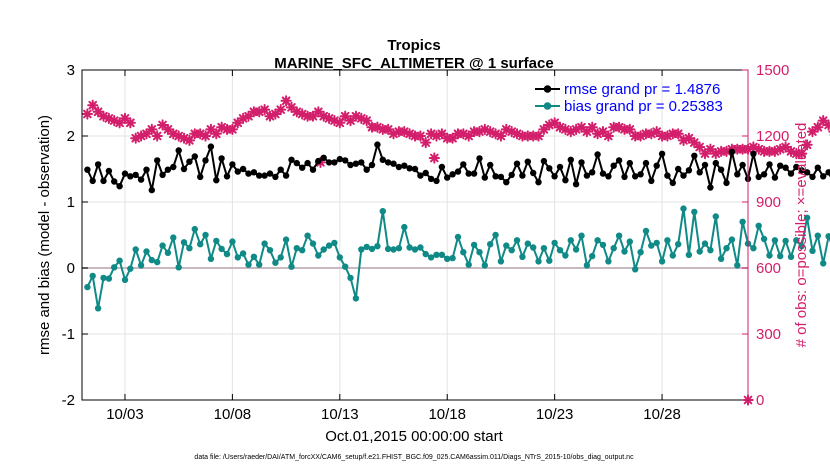  Describe the element at coordinates (768, 268) in the screenshot. I see `y-right-tick-label-2: 600` at that location.